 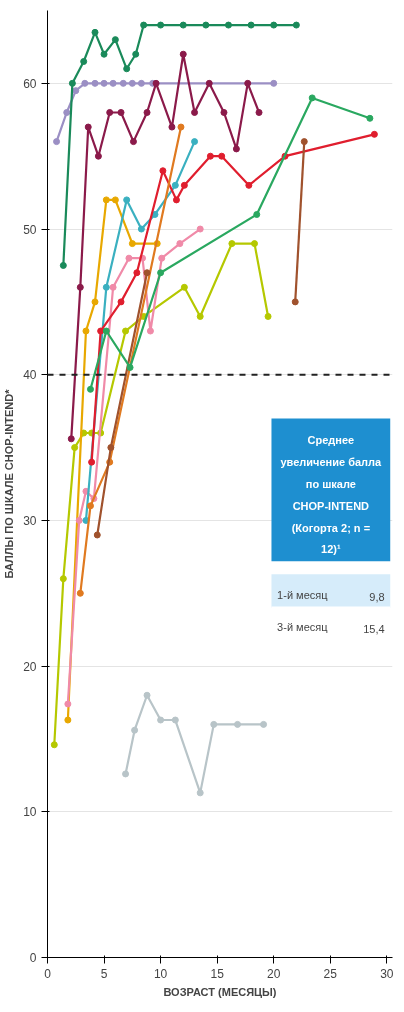 What do you see at coordinates (104, 973) in the screenshot?
I see `x-tick-label: 5` at bounding box center [104, 973].